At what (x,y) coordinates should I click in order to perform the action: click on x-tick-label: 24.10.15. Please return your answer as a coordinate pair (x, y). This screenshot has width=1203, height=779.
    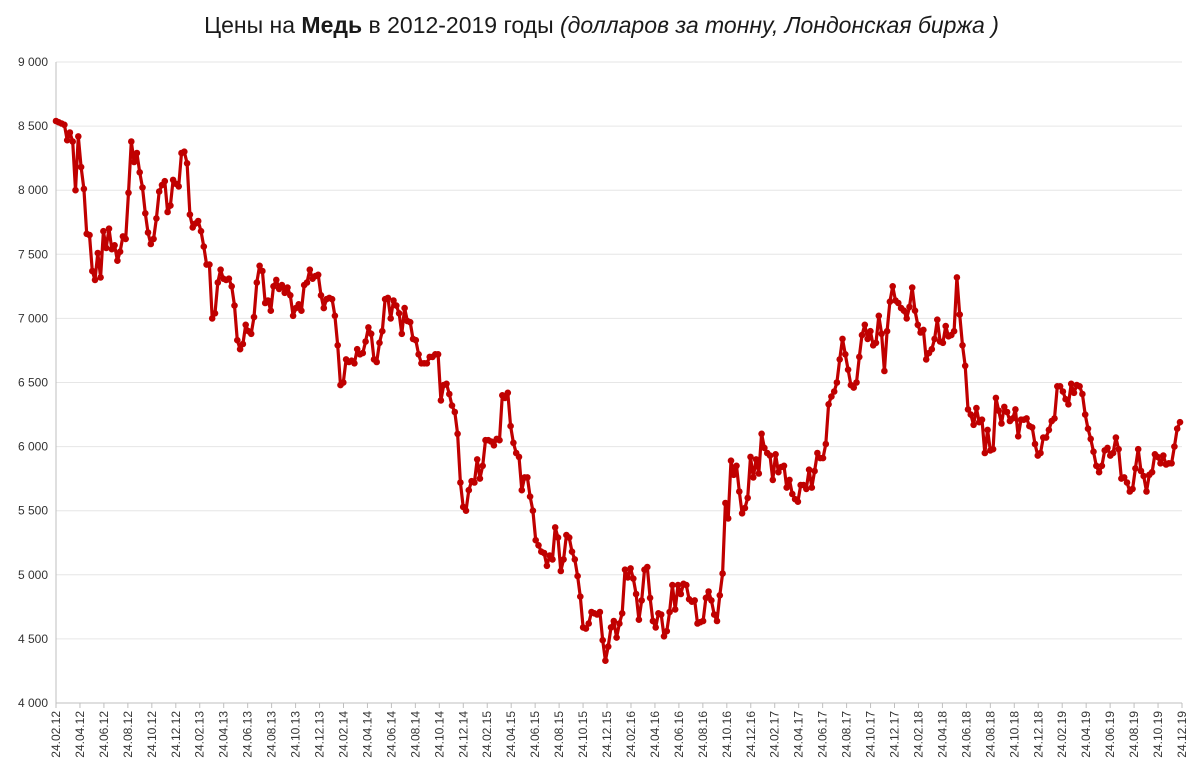
    Looking at the image, I should click on (583, 734).